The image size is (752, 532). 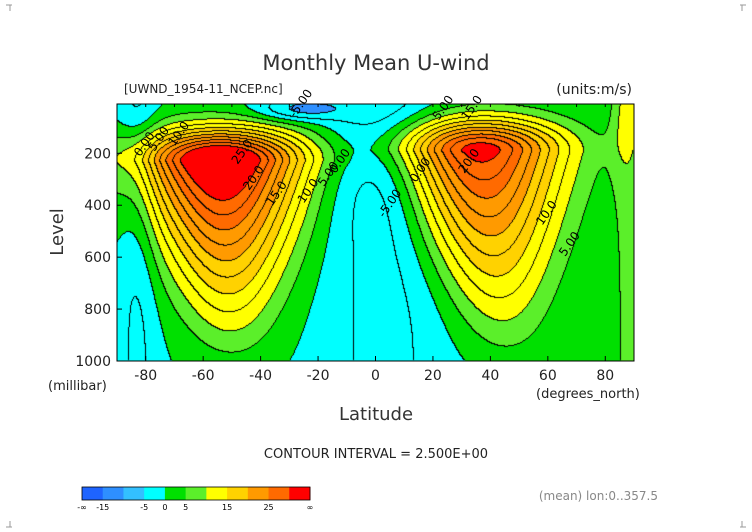 I want to click on x-tick-label: -20, so click(x=318, y=376).